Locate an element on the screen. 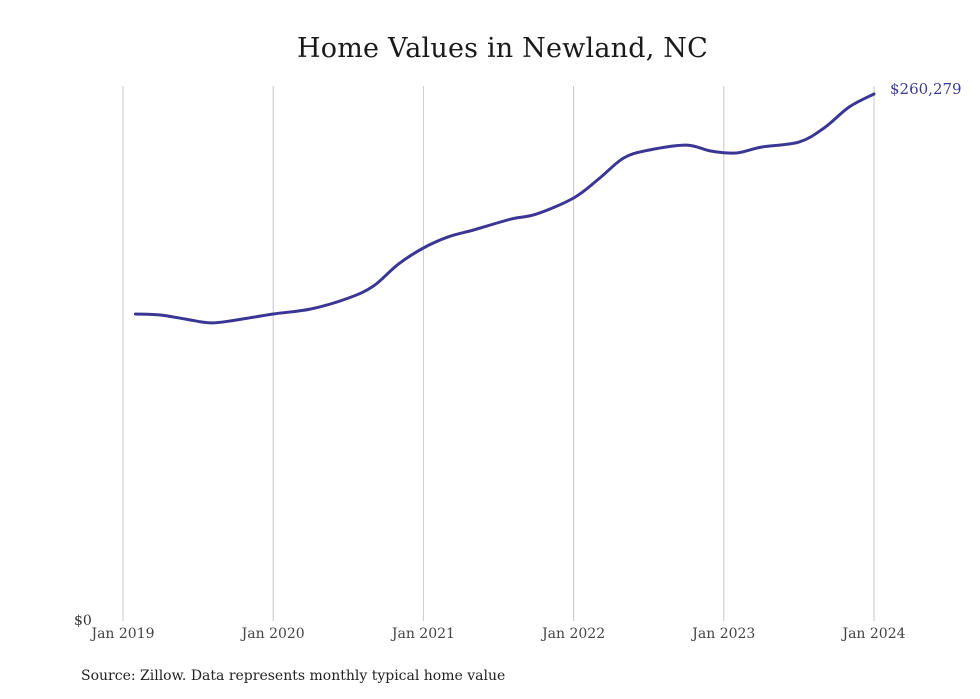 The width and height of the screenshot is (980, 699). end-value-label: $260,279 is located at coordinates (926, 89).